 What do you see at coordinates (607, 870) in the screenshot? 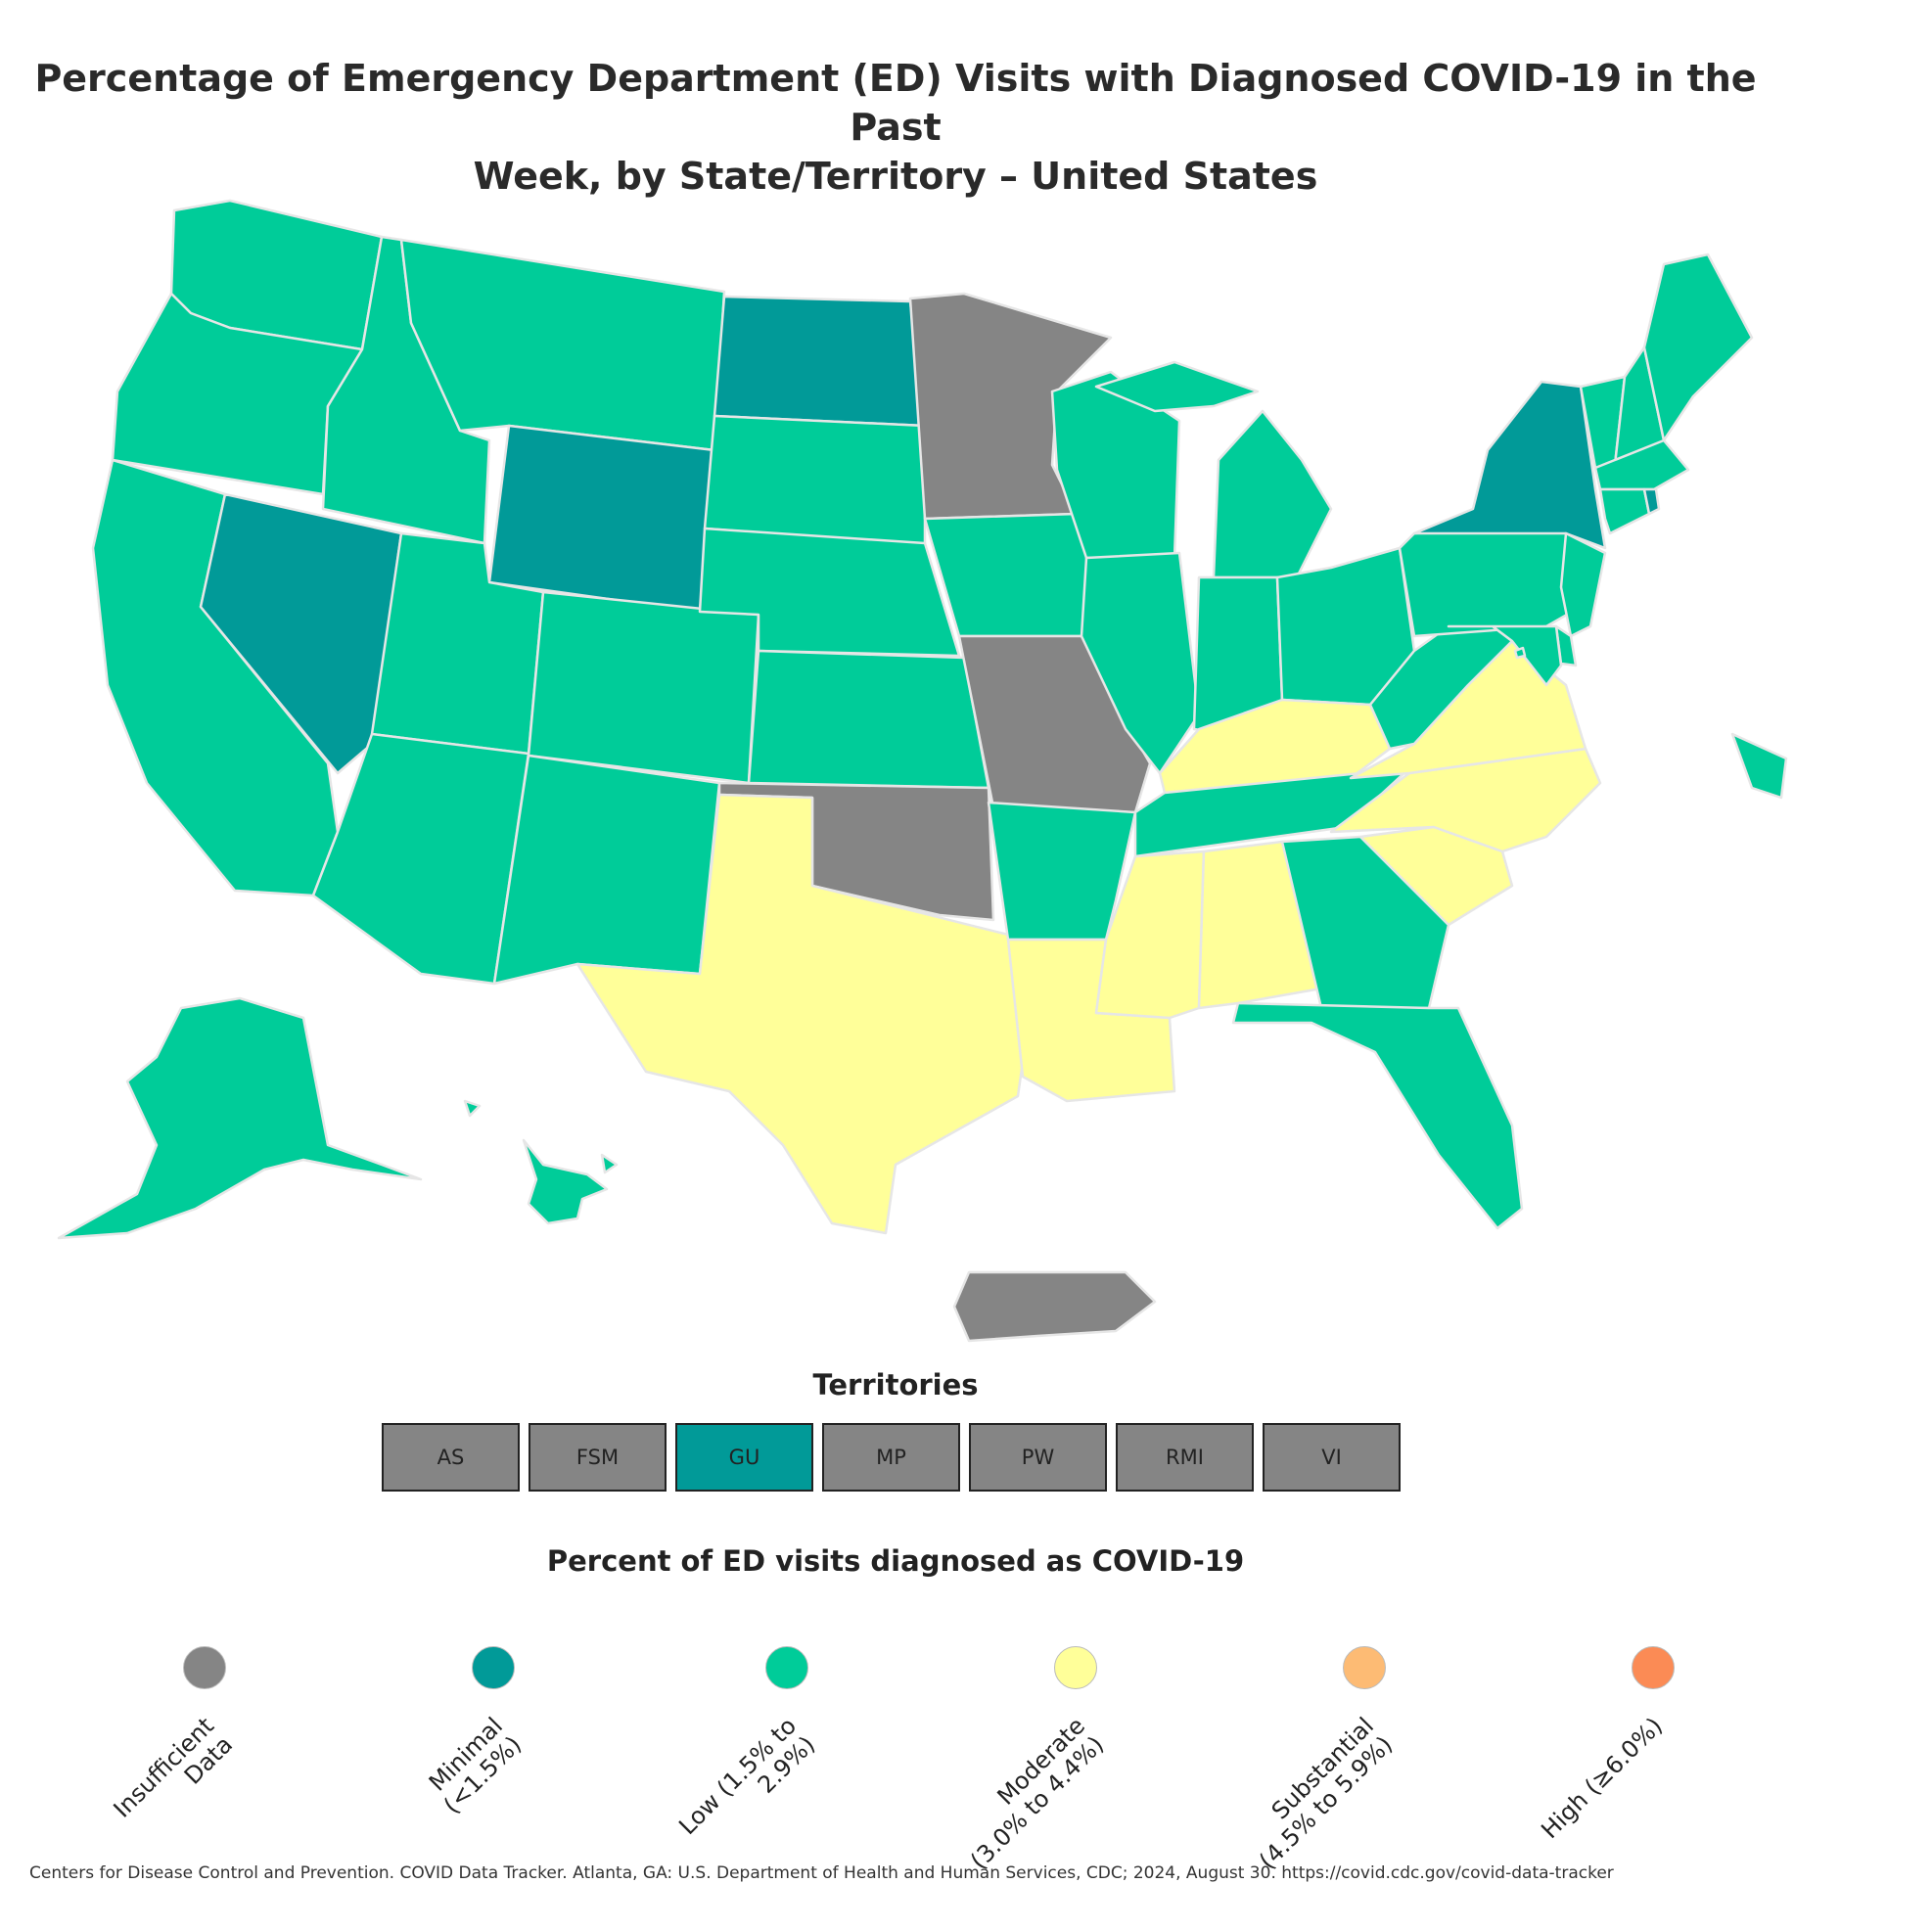
I see `state-new-mexico` at bounding box center [607, 870].